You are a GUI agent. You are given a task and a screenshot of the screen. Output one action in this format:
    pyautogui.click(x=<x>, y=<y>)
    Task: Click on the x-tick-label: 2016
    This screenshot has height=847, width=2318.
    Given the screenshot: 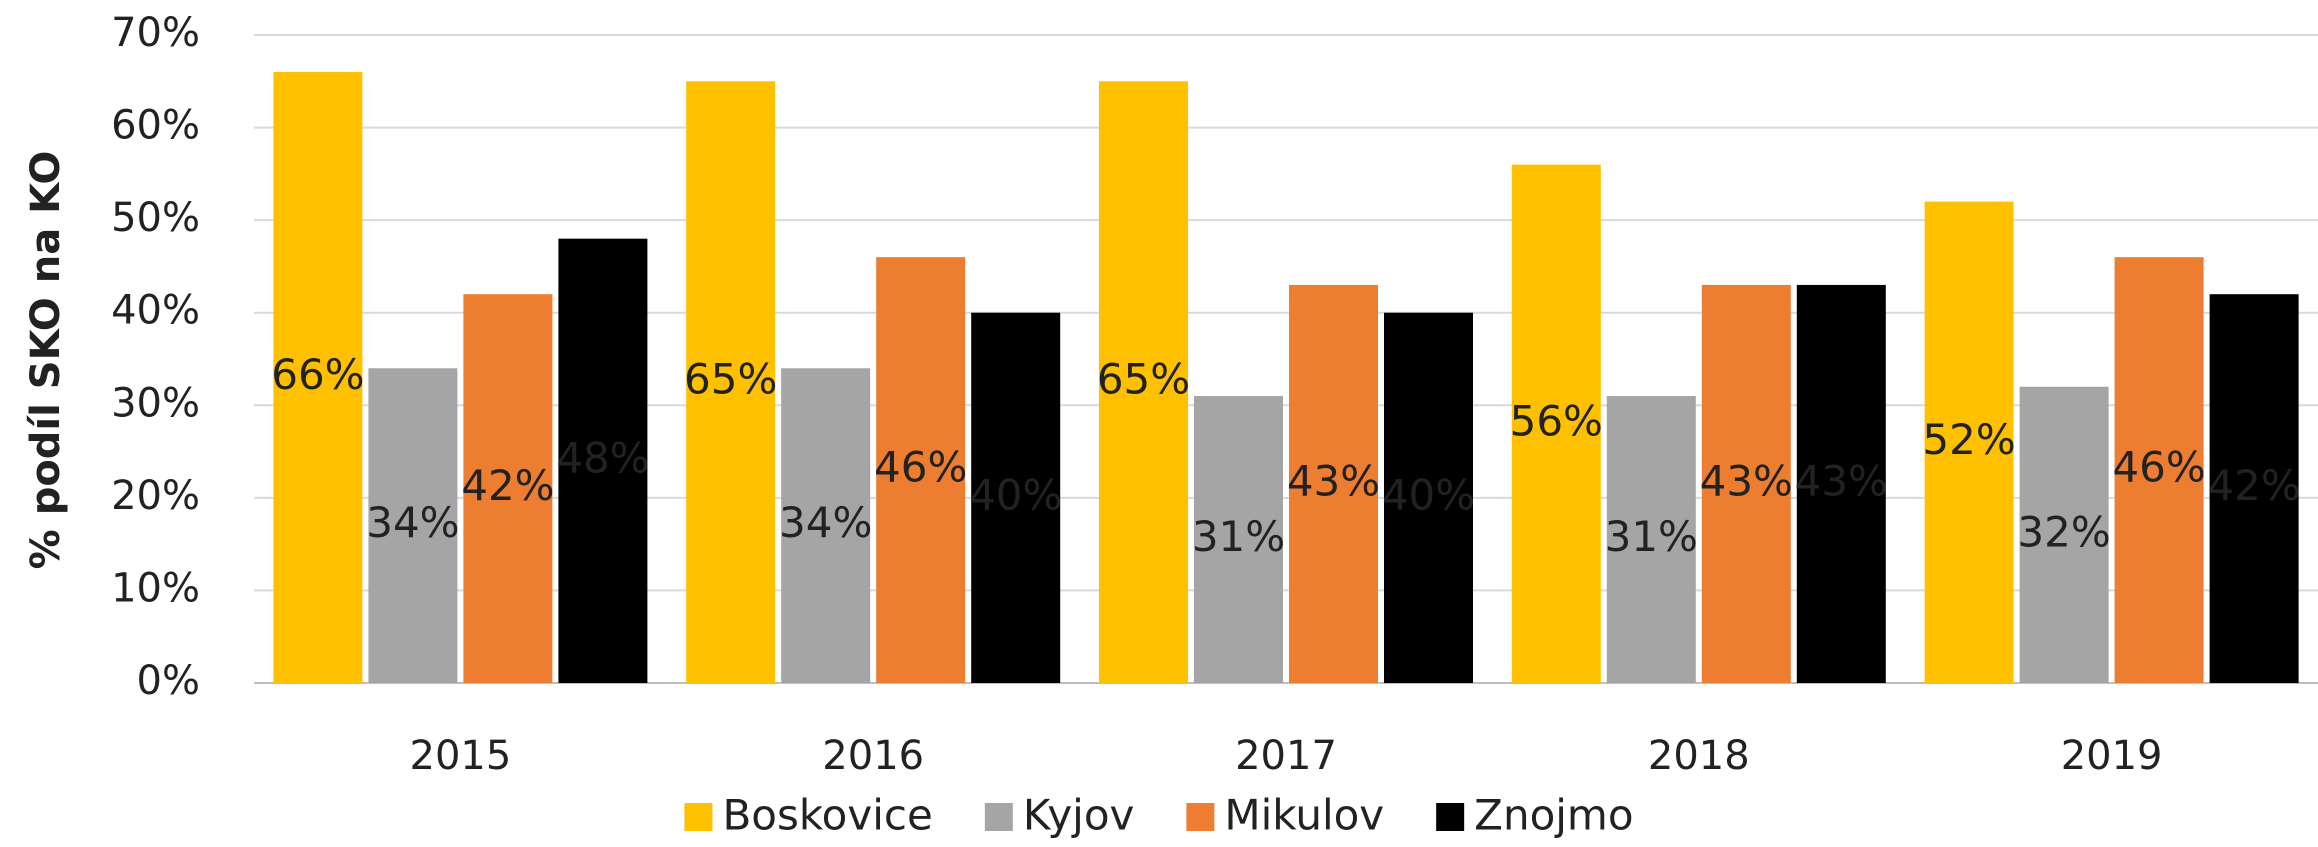 What is the action you would take?
    pyautogui.click(x=873, y=756)
    